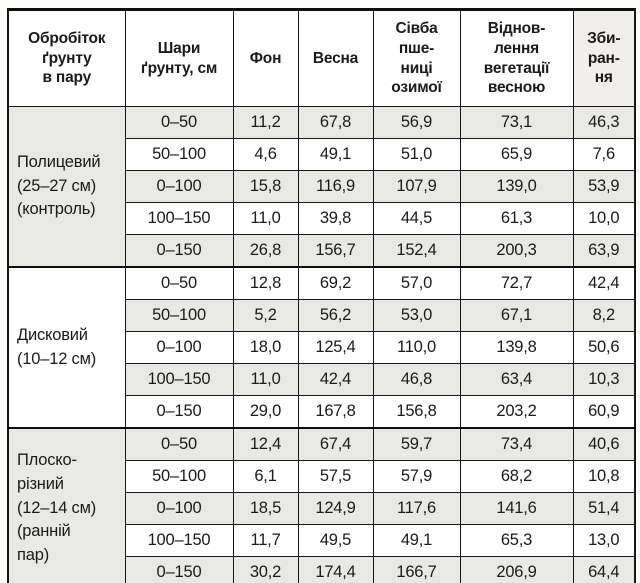  What do you see at coordinates (416, 569) in the screenshot?
I see `value-cell: 166,7` at bounding box center [416, 569].